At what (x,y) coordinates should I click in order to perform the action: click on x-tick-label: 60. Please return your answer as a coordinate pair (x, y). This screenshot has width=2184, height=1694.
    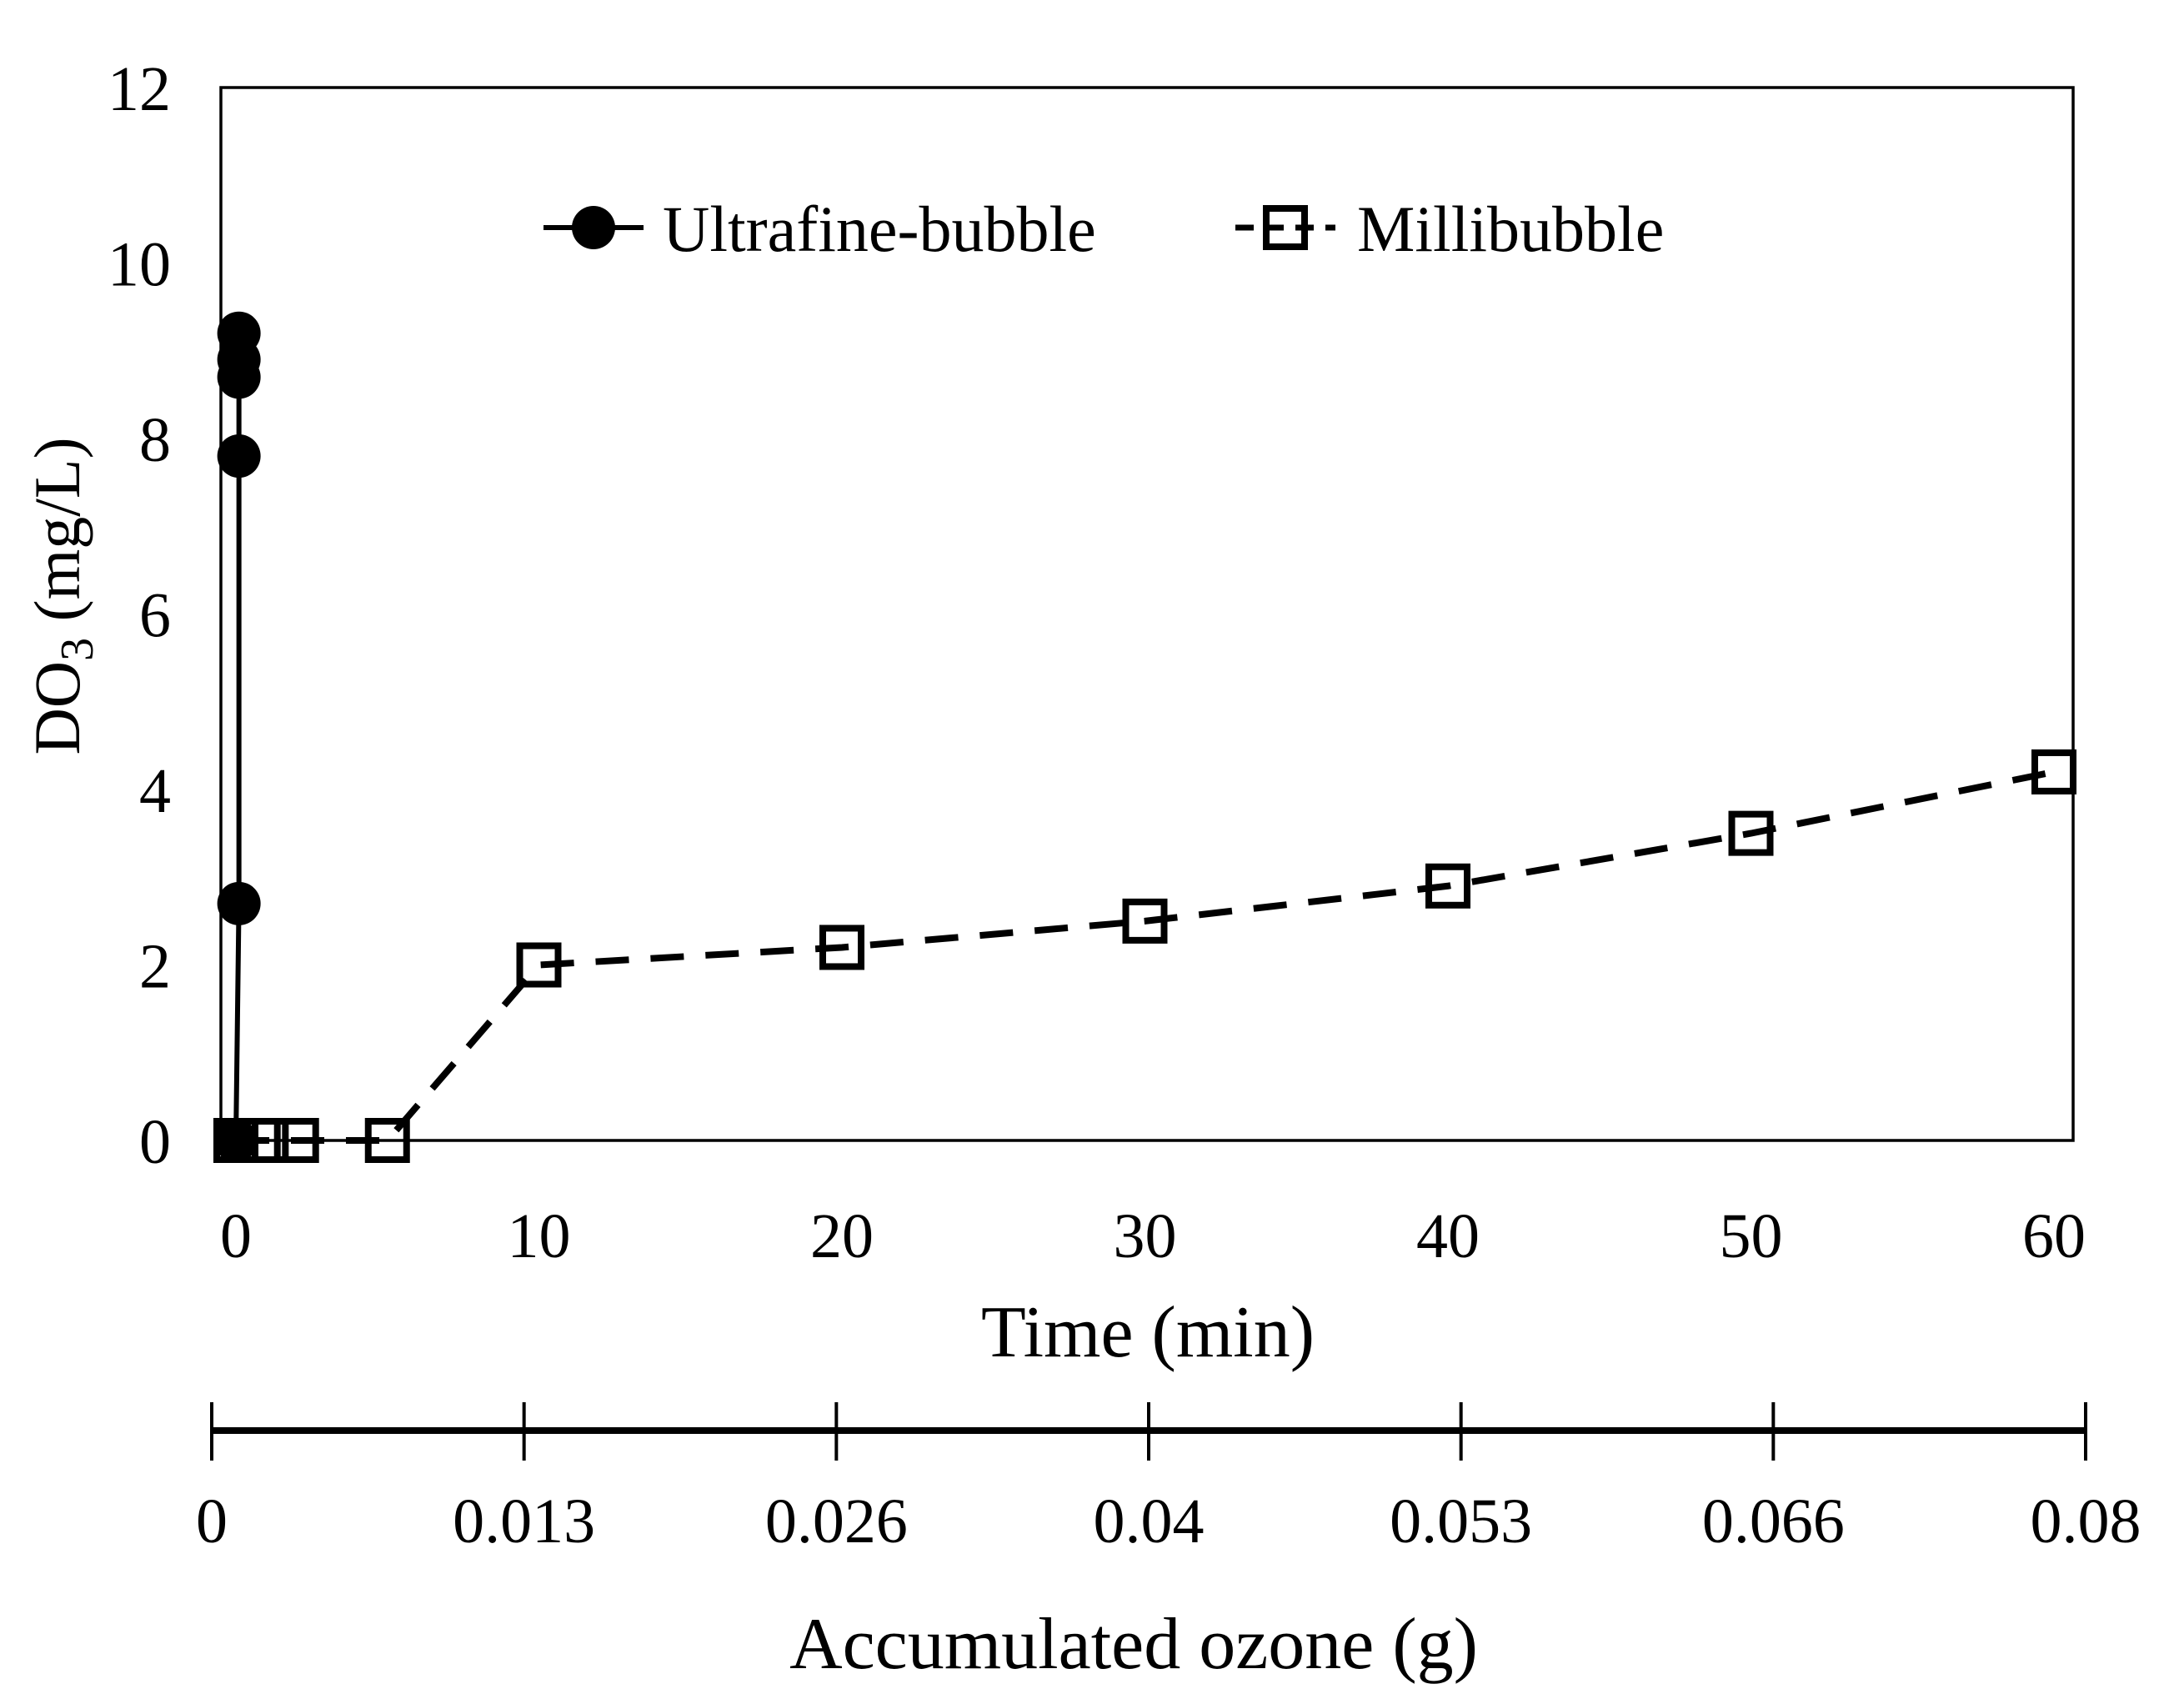
    Looking at the image, I should click on (2054, 1236).